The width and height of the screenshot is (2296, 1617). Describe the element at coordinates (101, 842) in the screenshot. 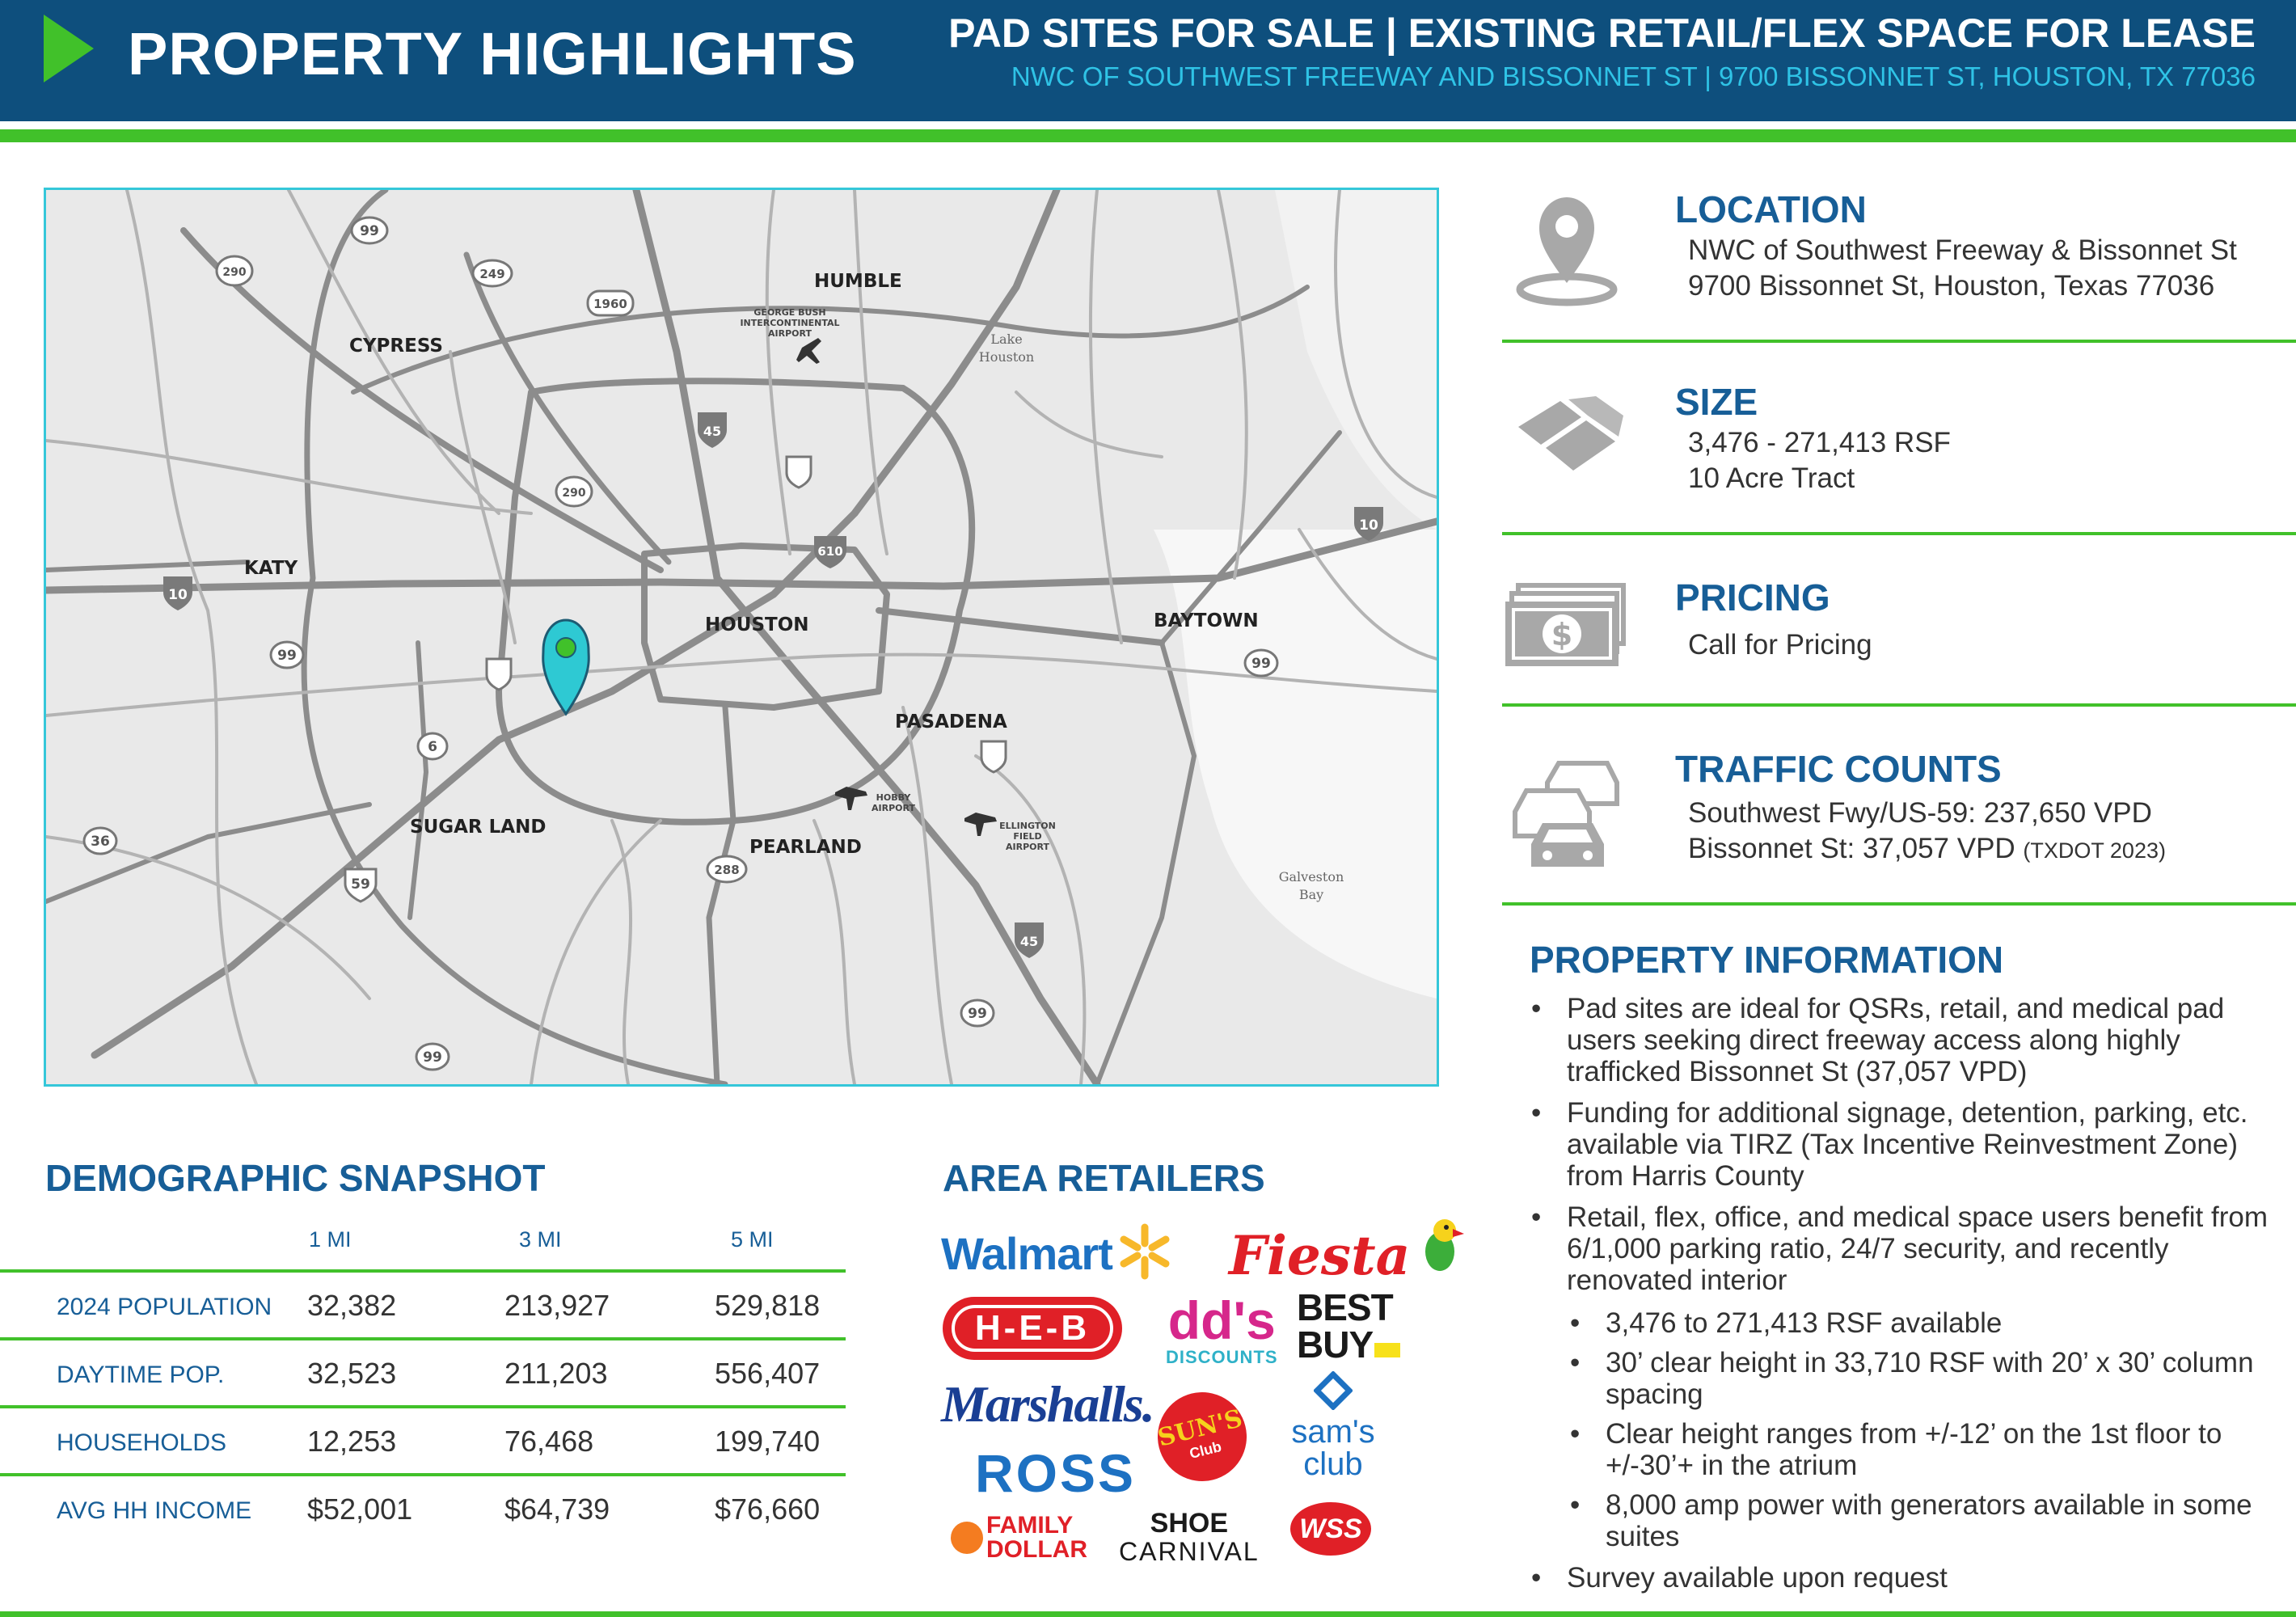

I see `svg-text: 36` at that location.